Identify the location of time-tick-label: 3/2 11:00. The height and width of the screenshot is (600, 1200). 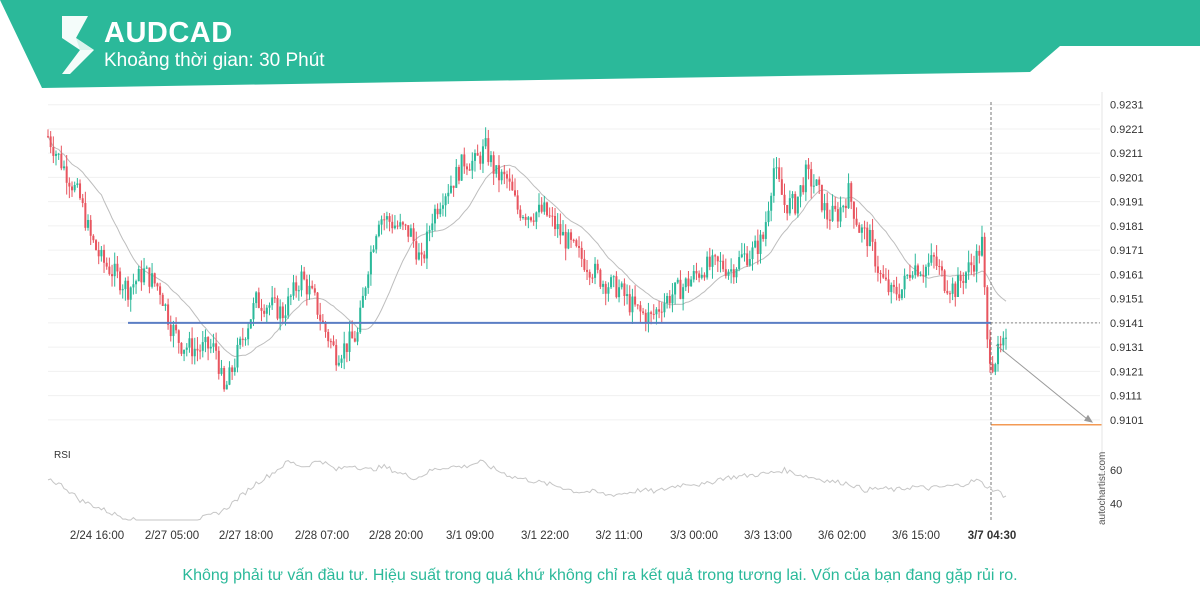
(618, 536).